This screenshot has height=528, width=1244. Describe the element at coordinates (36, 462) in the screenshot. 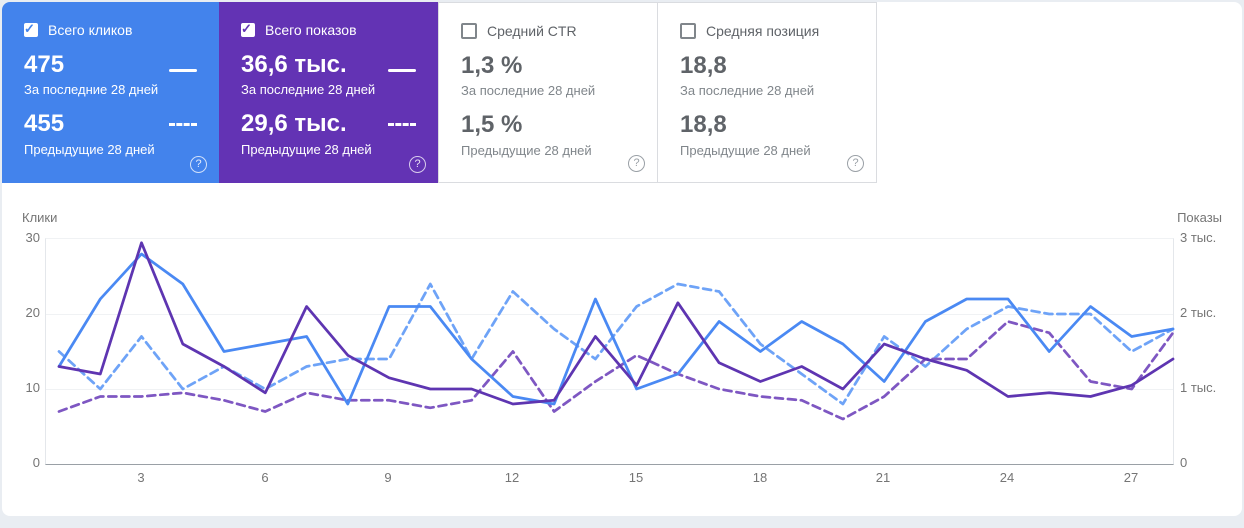

I see `left-axis-tick: 0` at that location.